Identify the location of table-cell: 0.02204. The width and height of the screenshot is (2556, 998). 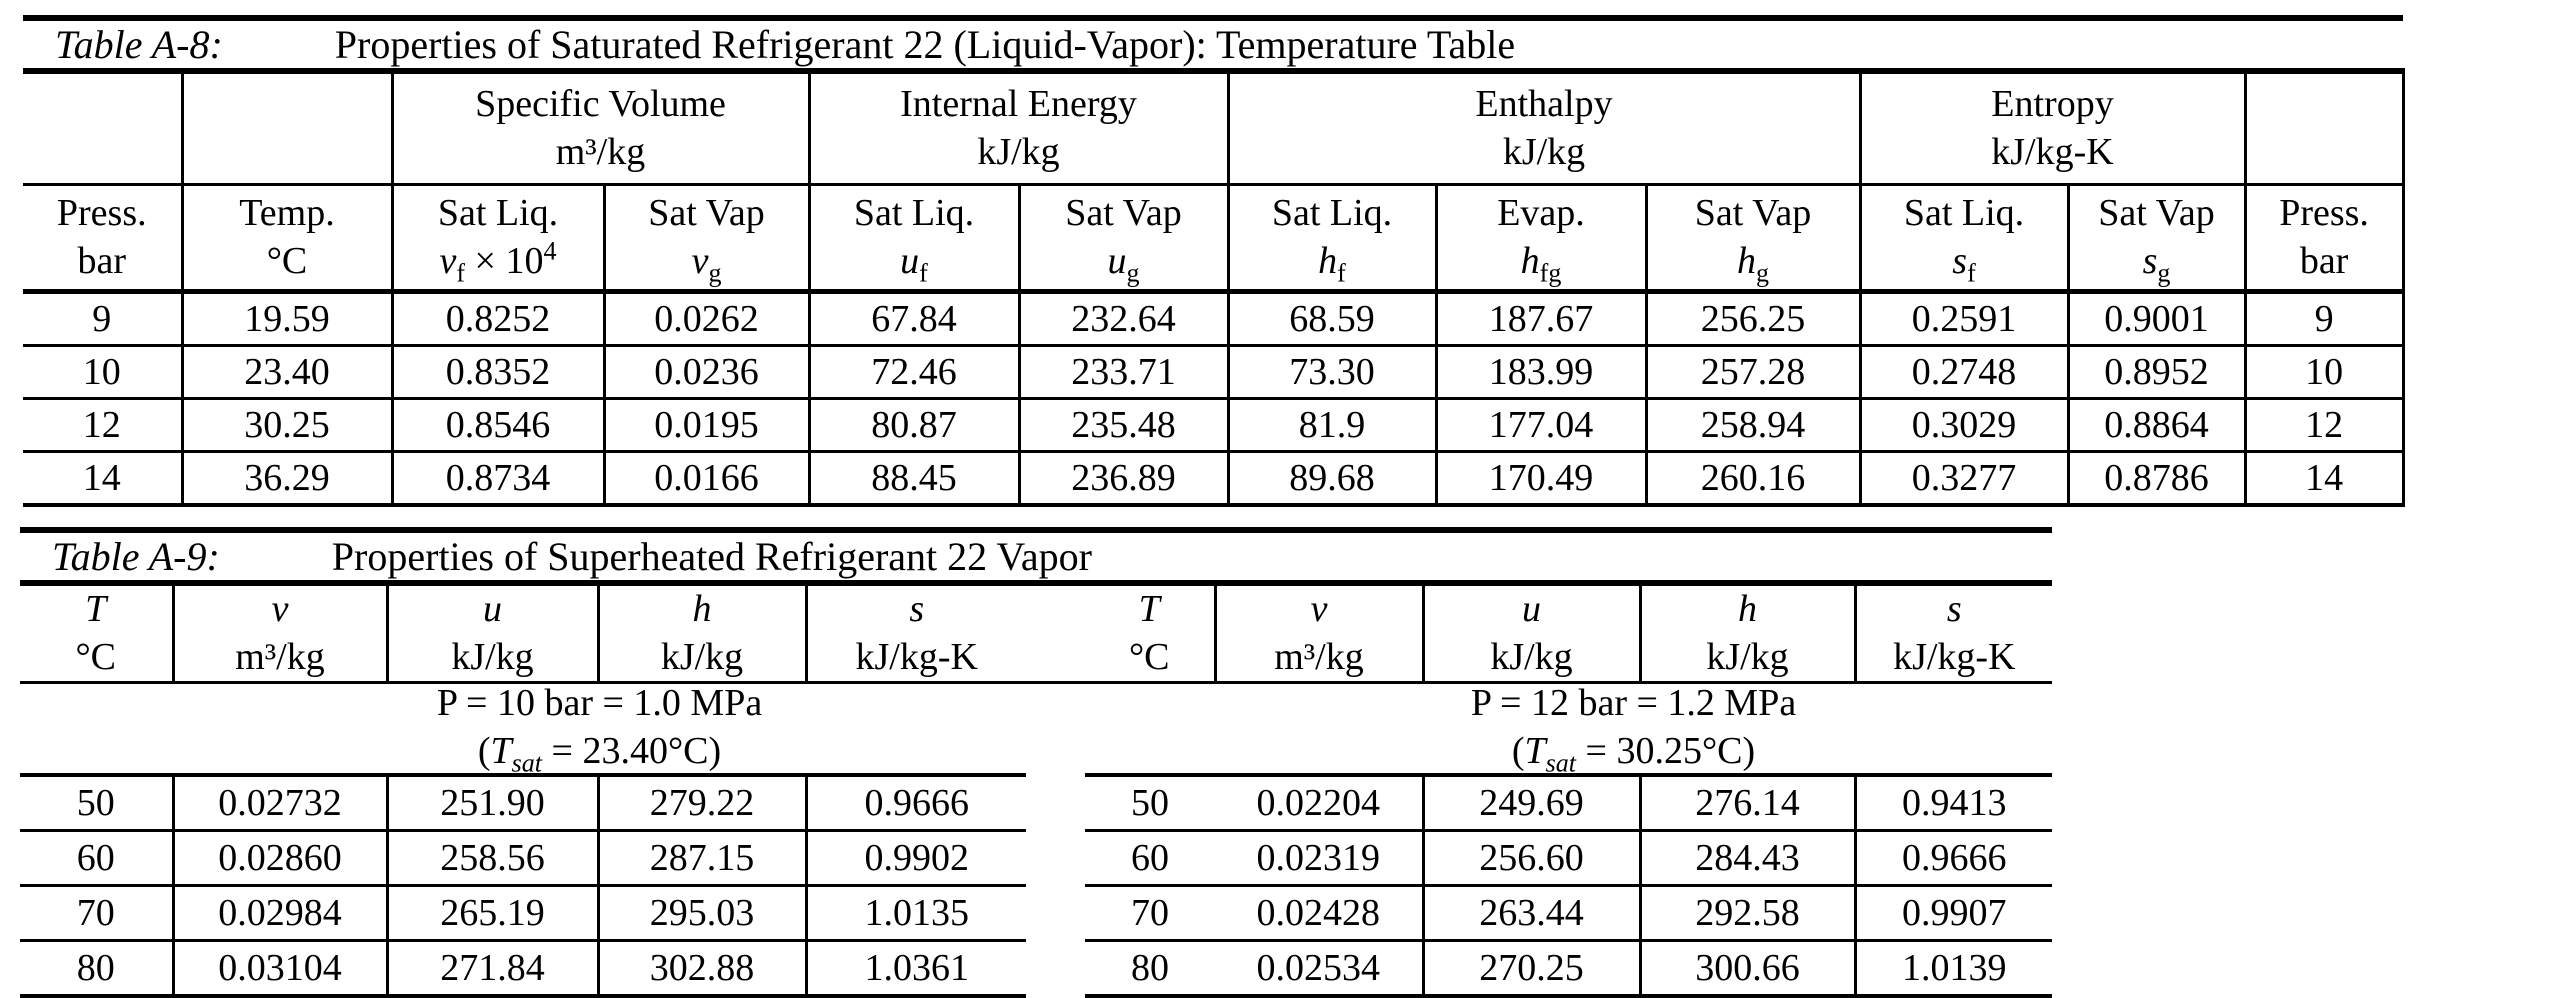
(1320, 803).